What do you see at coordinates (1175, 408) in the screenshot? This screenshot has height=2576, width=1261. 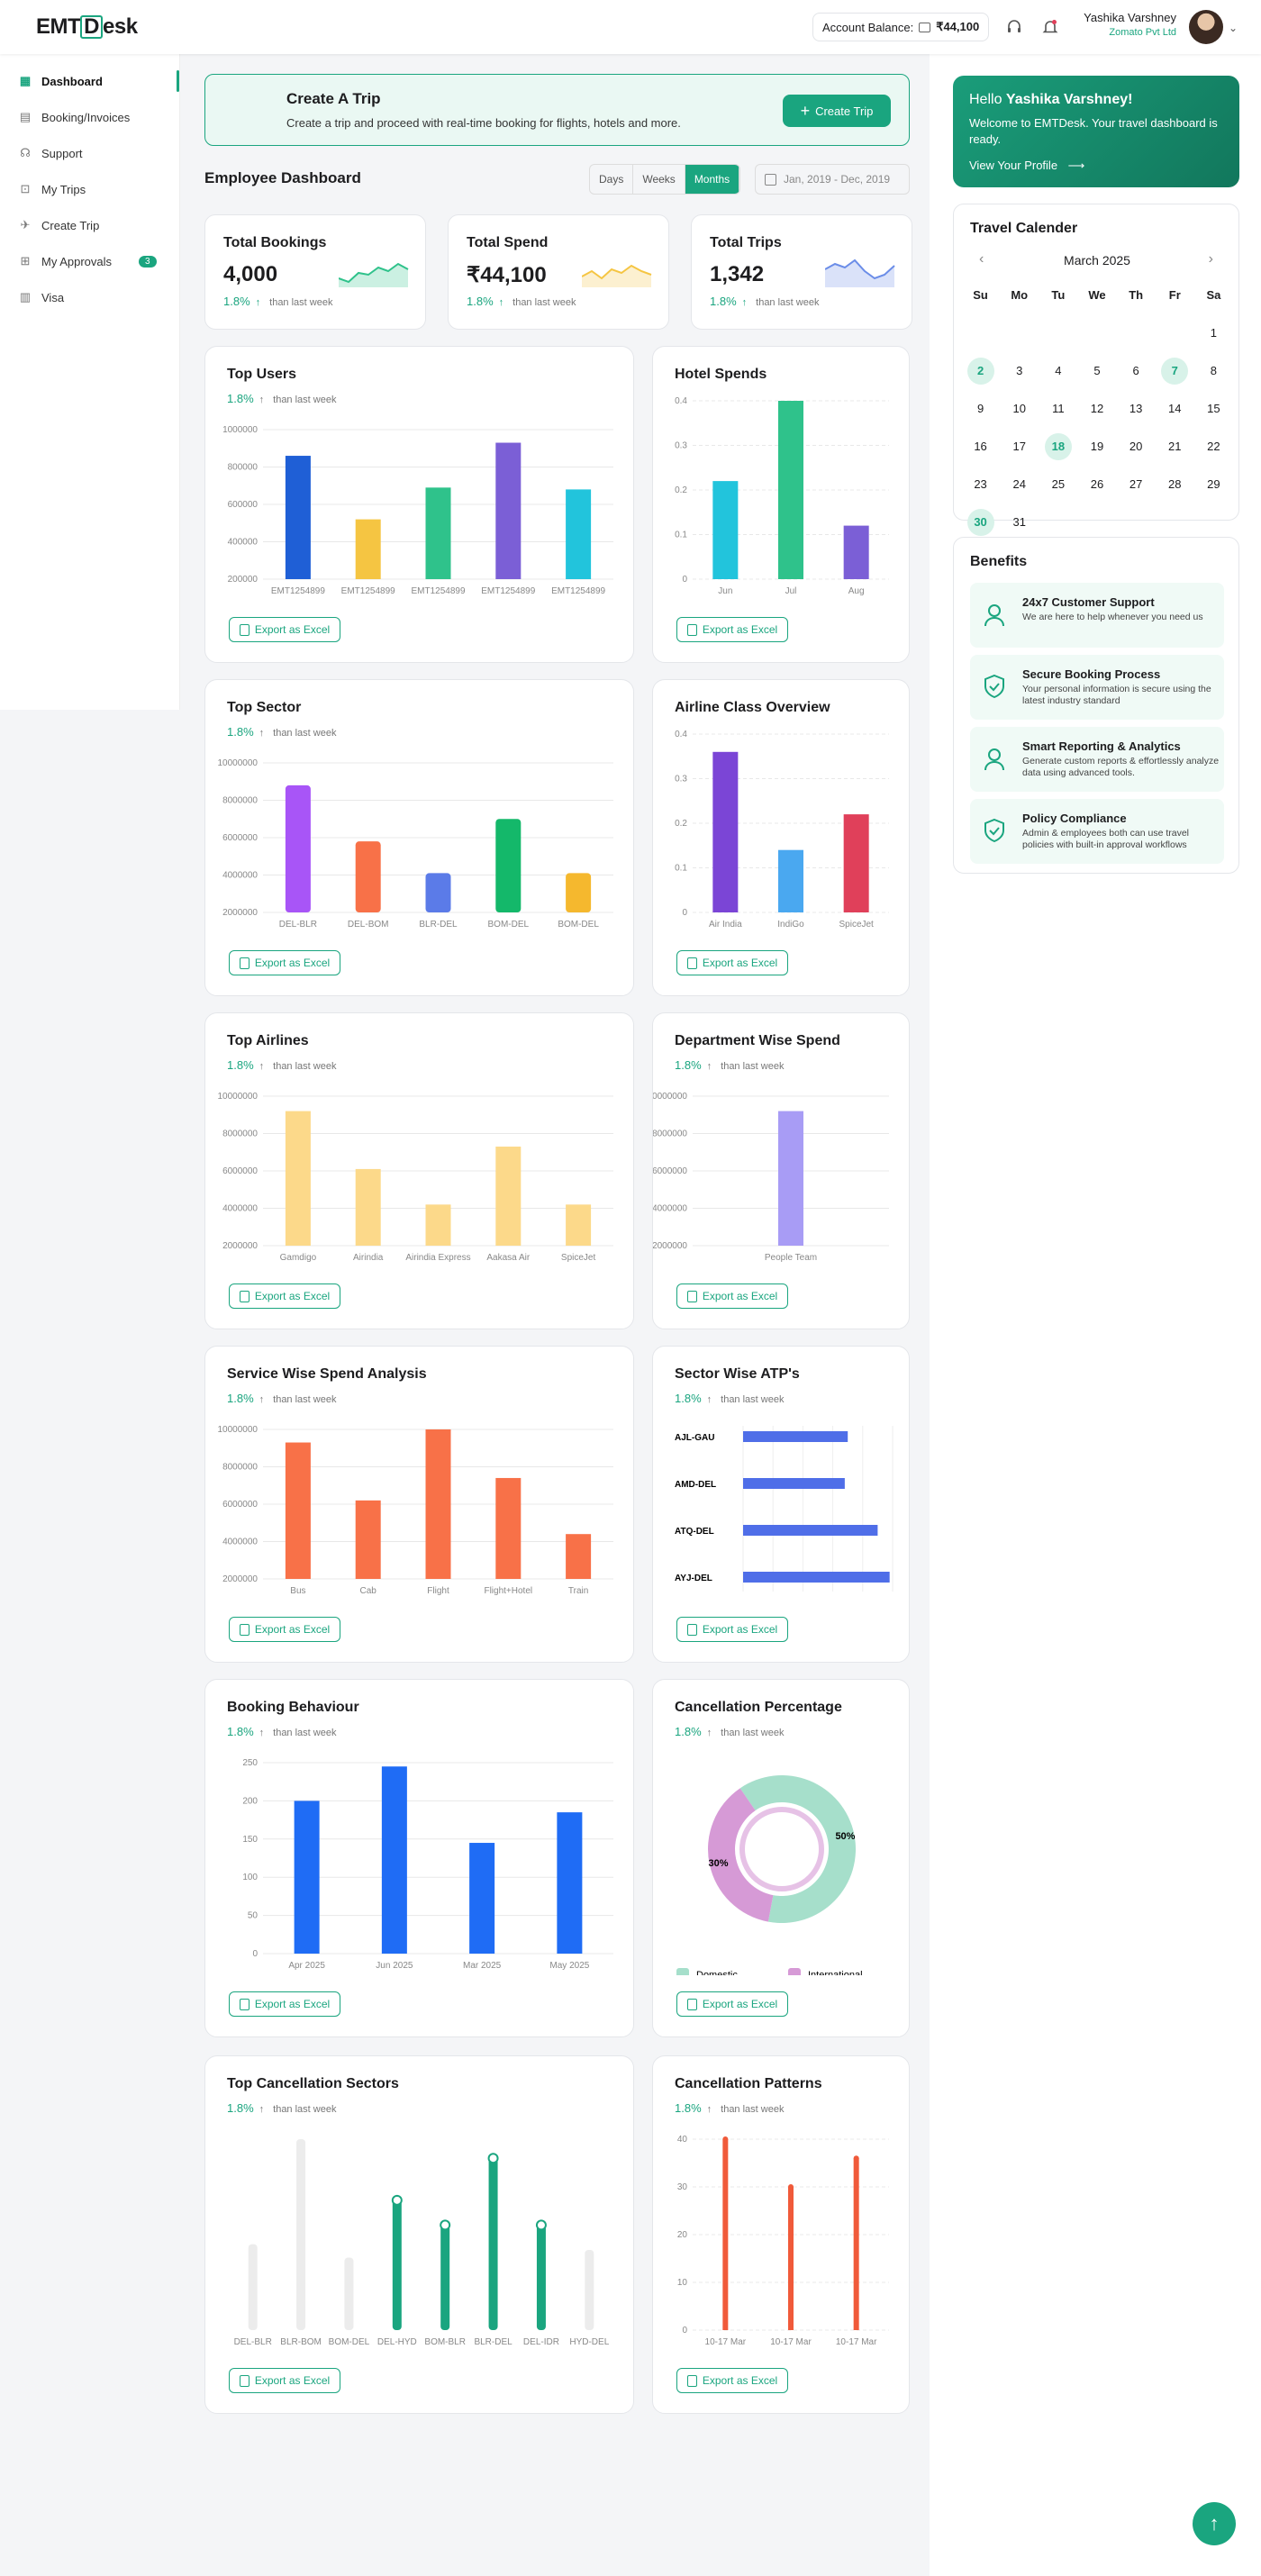 I see `calendar-day: 14` at bounding box center [1175, 408].